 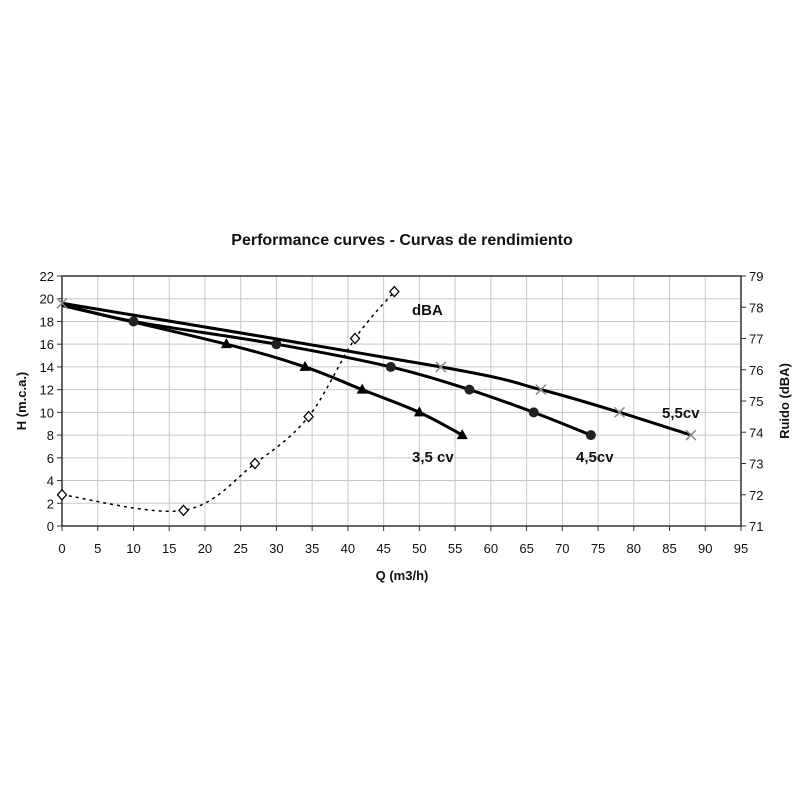 I want to click on x-tick-label: 60, so click(x=491, y=548).